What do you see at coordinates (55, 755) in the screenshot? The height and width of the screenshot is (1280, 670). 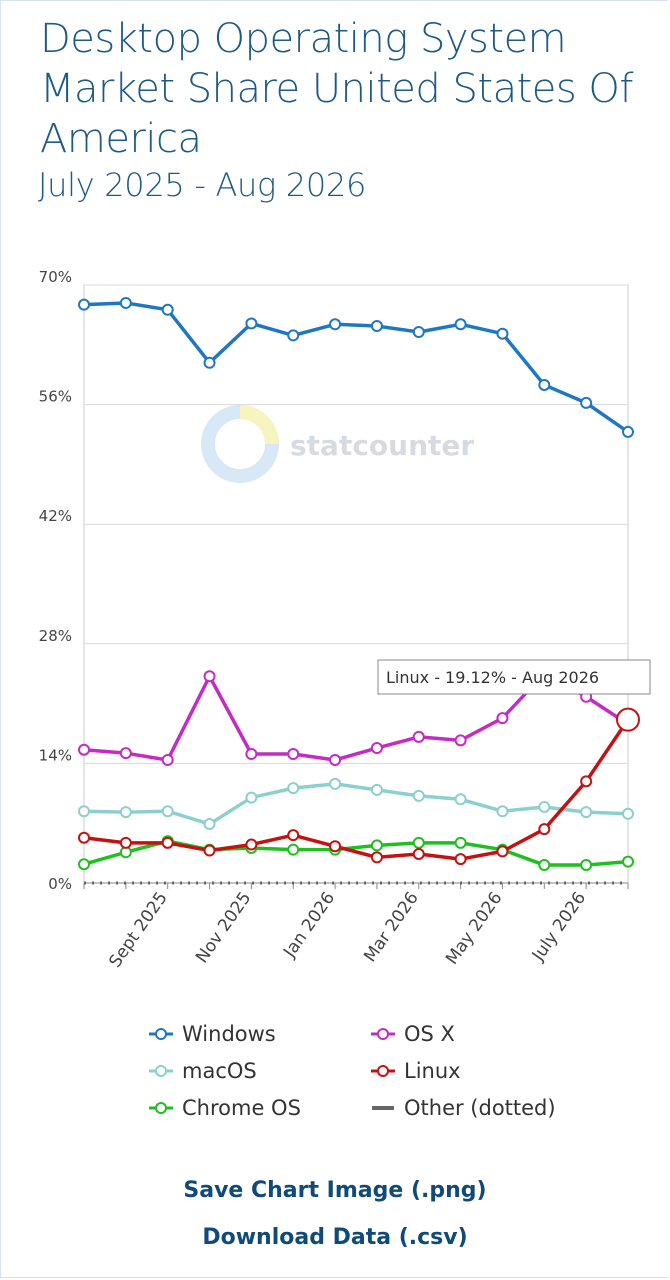 I see `y-tick-label: 14%` at bounding box center [55, 755].